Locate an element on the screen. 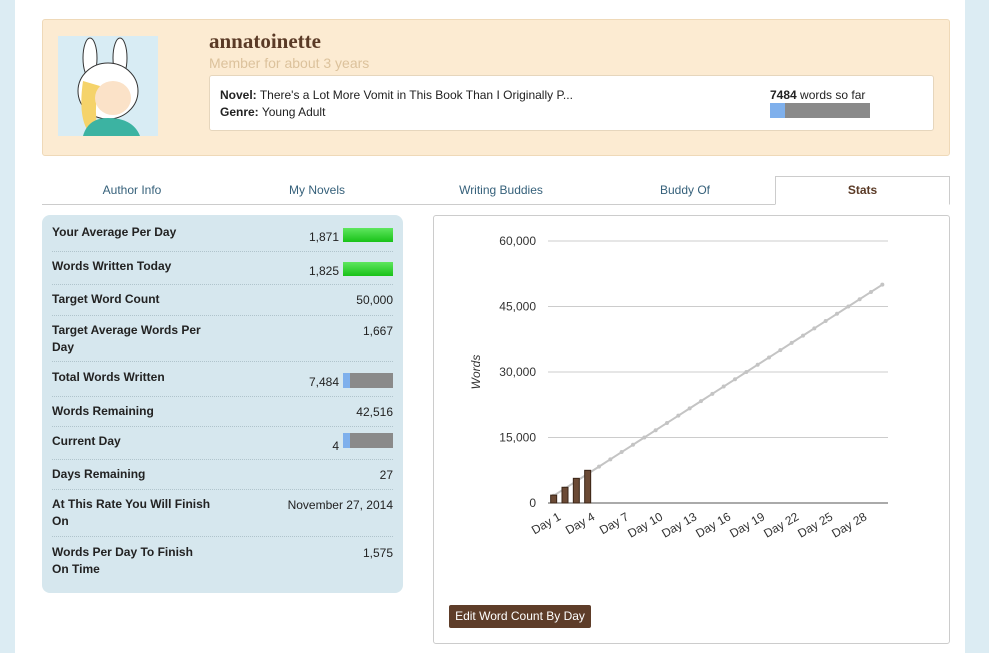  x-tick-label: Day 7 is located at coordinates (614, 523).